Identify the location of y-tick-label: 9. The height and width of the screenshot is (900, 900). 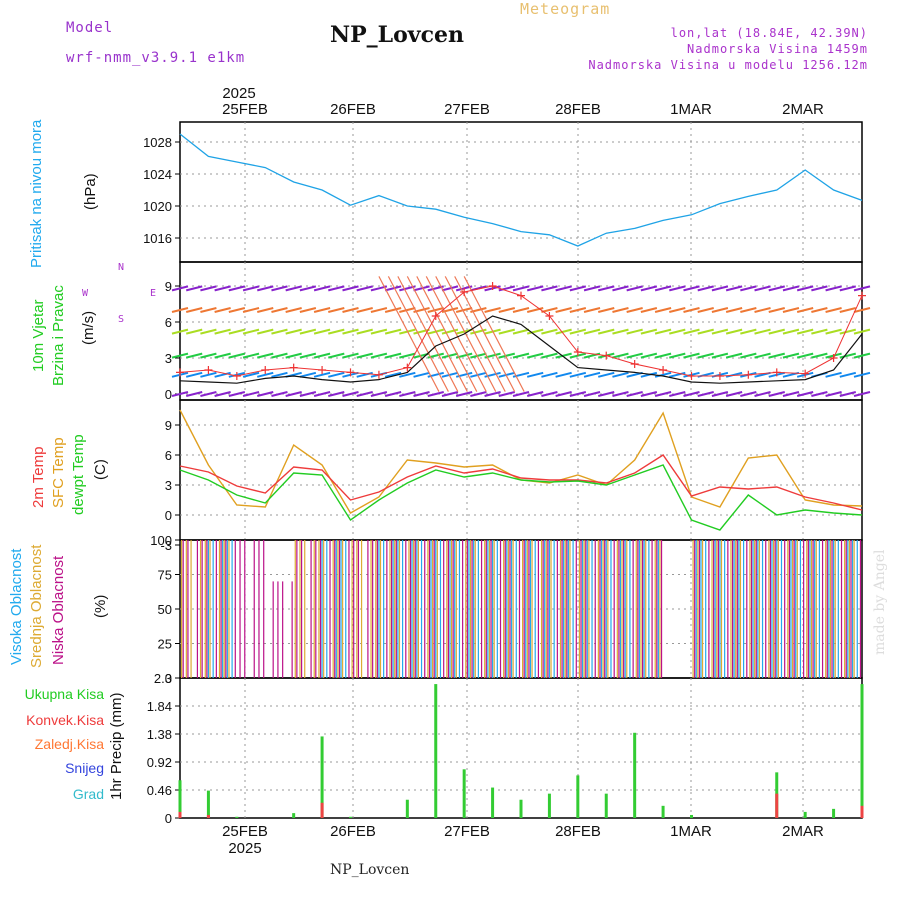
(168, 286).